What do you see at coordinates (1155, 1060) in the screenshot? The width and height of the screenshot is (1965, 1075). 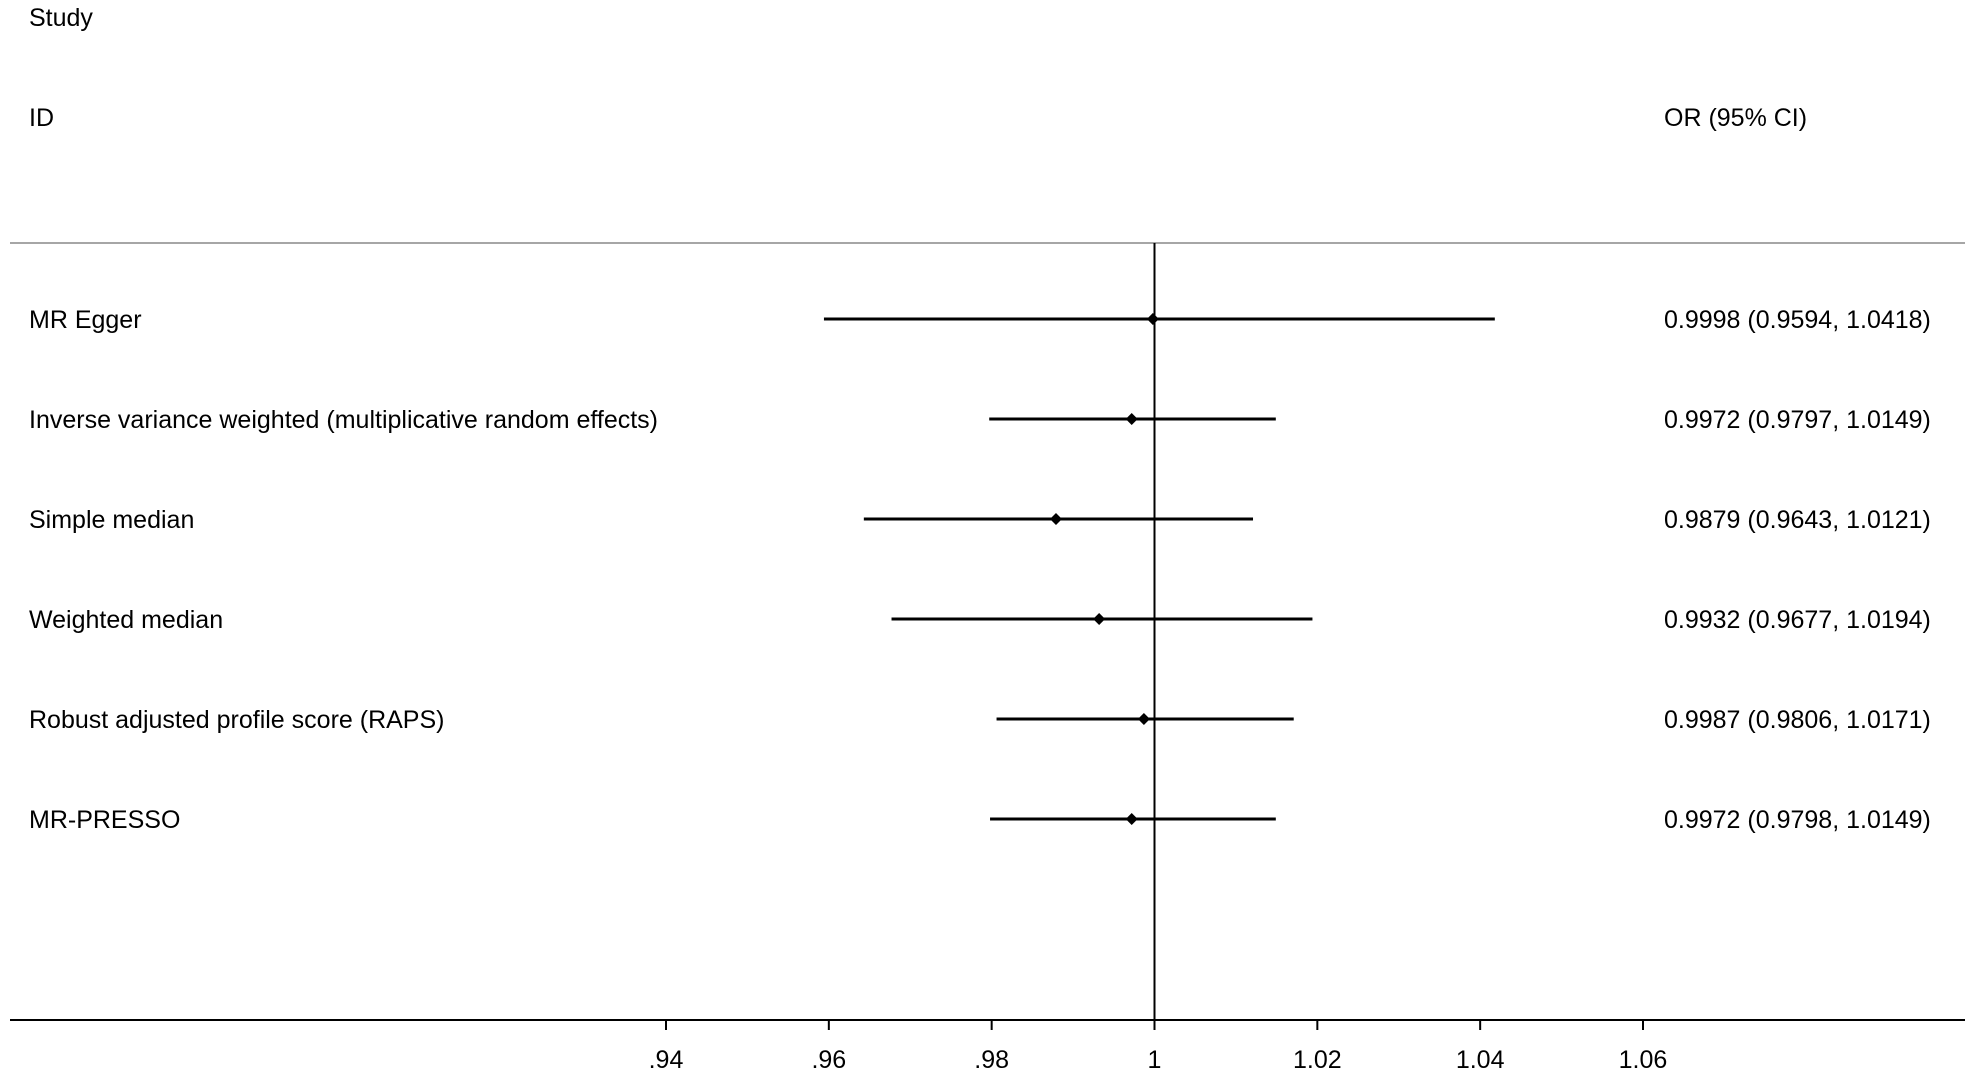 I see `x-tick-label: 1` at bounding box center [1155, 1060].